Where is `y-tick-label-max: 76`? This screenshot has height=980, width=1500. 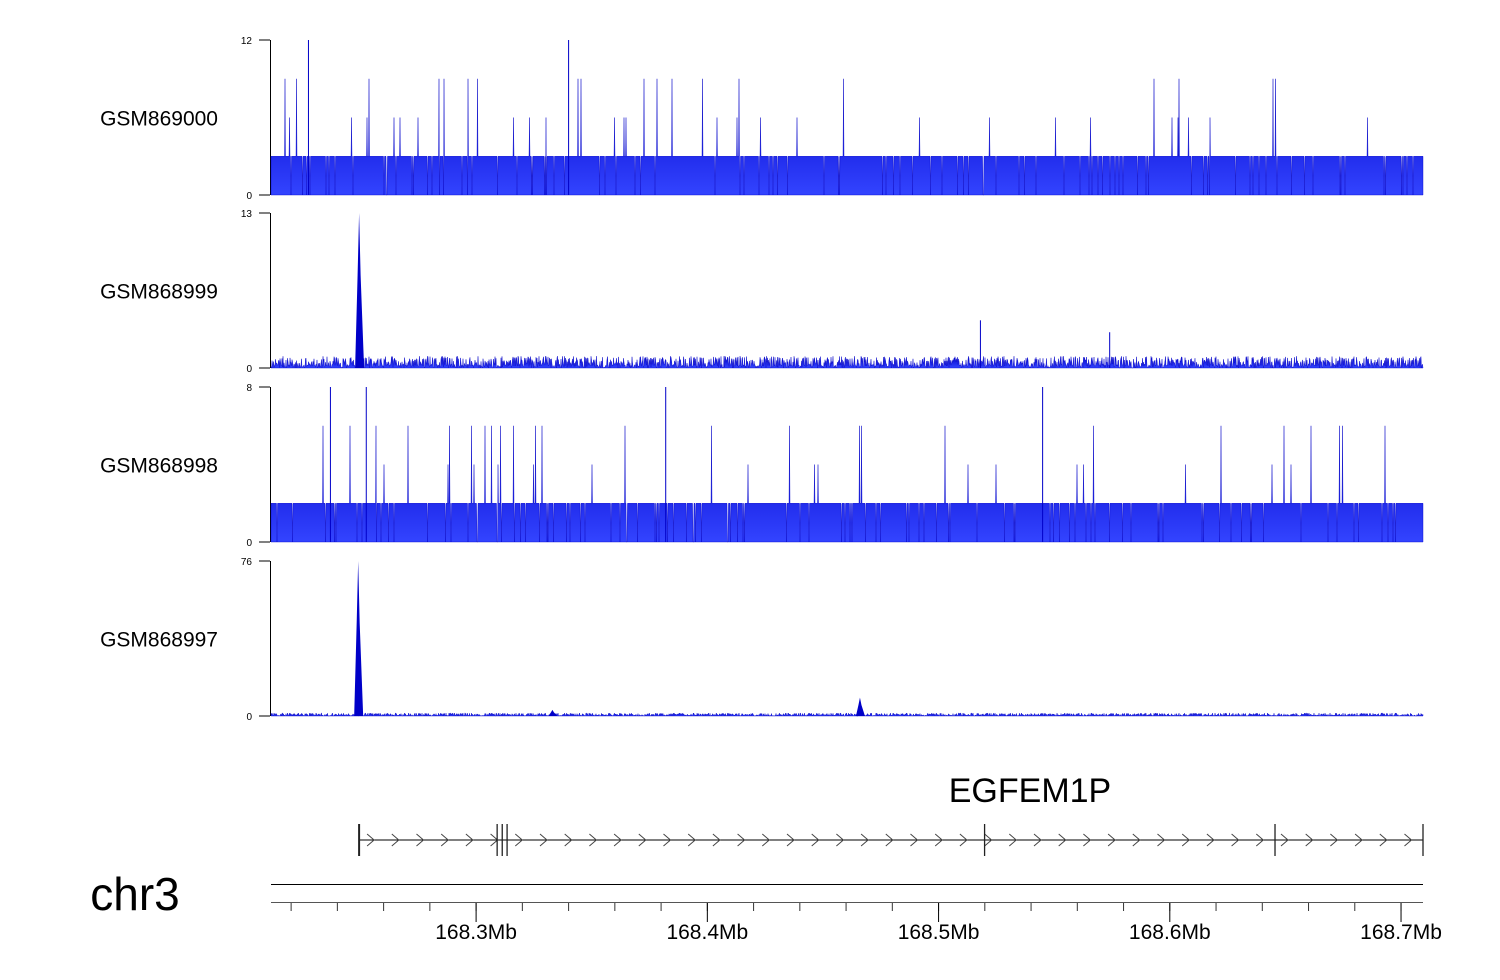
y-tick-label-max: 76 is located at coordinates (247, 562).